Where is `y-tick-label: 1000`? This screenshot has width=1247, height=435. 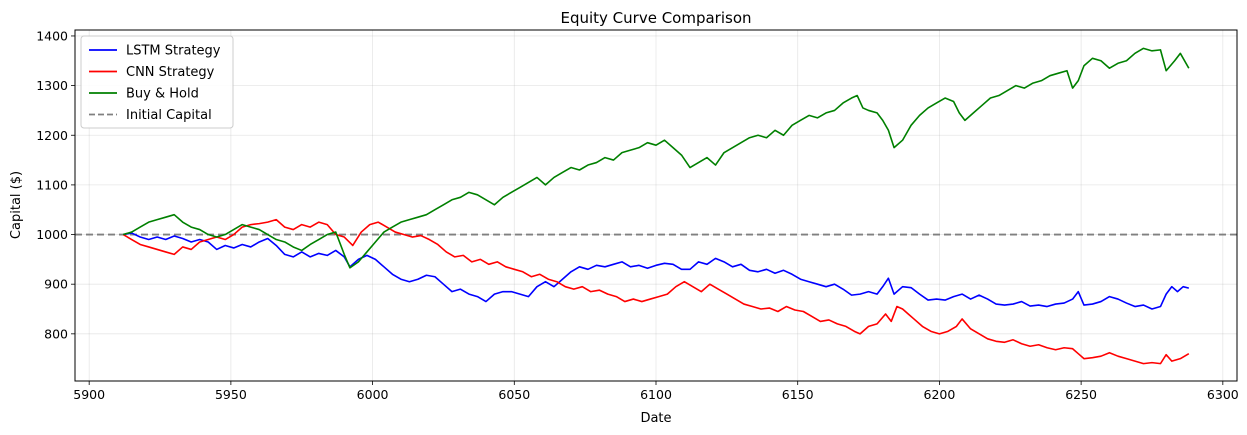
y-tick-label: 1000 is located at coordinates (52, 234).